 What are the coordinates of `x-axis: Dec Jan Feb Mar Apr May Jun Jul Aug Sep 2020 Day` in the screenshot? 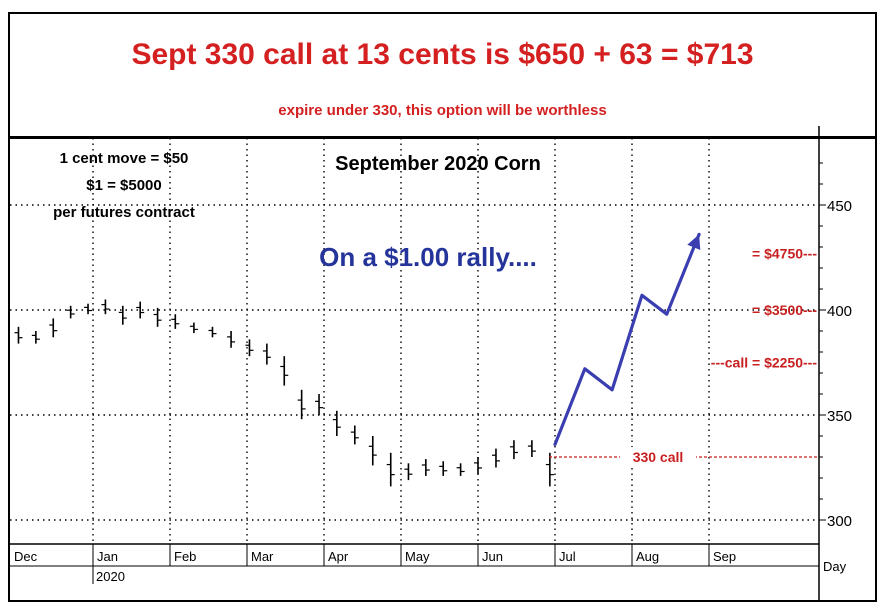 It's located at (428, 563).